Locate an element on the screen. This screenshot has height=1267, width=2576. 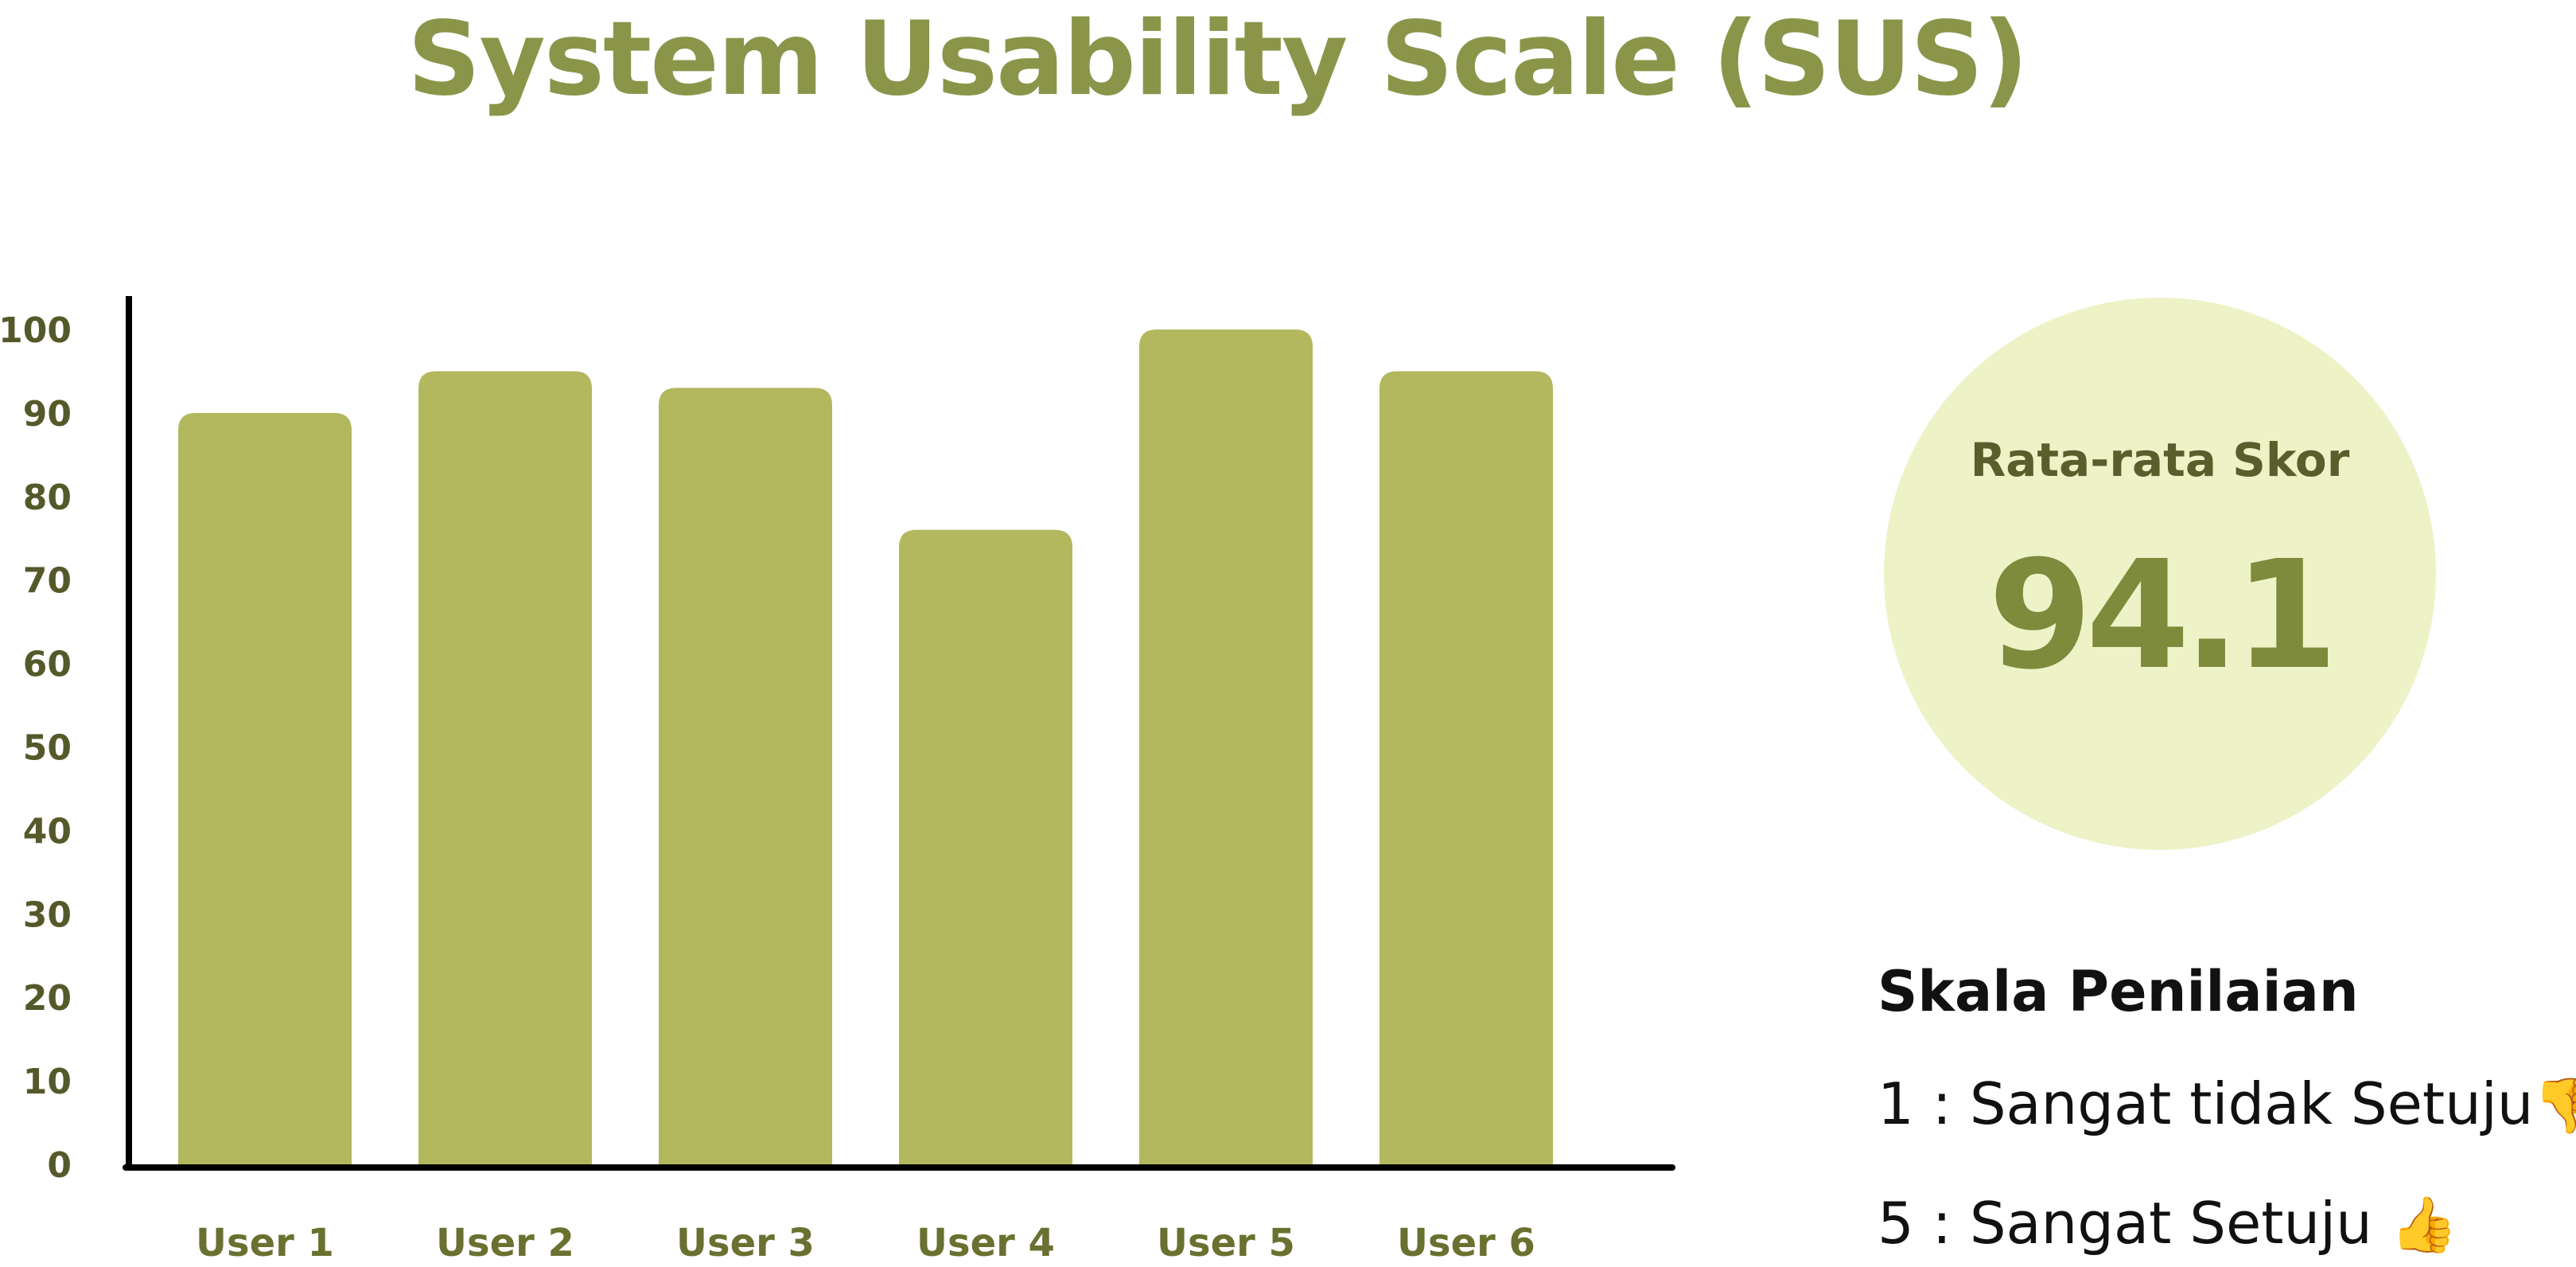
scale-item-1: 1 : Sangat tidak Setuju👎 is located at coordinates (2227, 1103).